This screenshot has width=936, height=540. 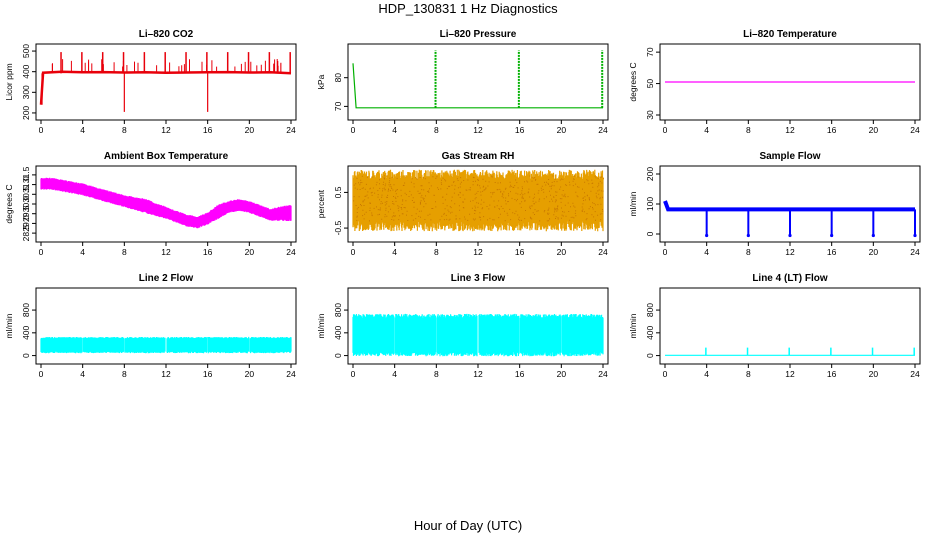 I want to click on series-points, so click(x=478, y=198).